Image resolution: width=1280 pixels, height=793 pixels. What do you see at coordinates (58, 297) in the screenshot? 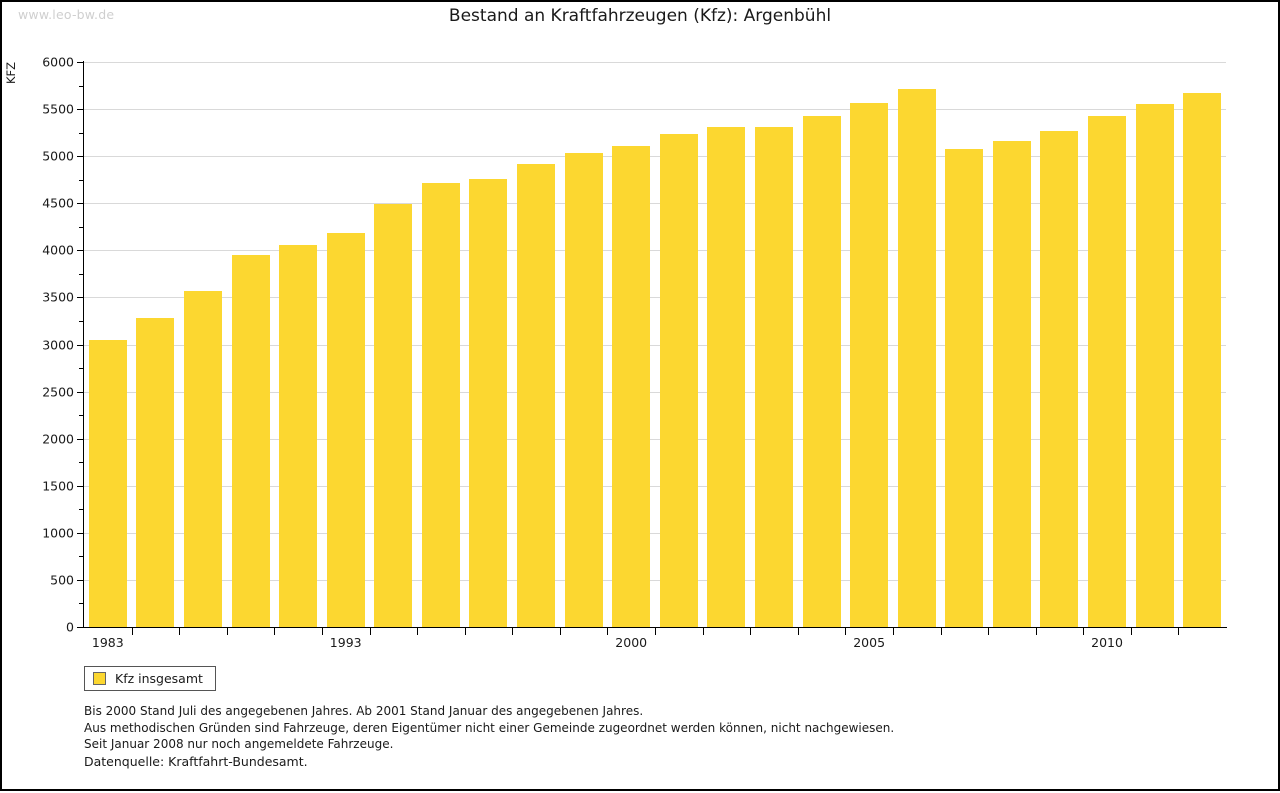
I see `y-axis-tick-label: 3500` at bounding box center [58, 297].